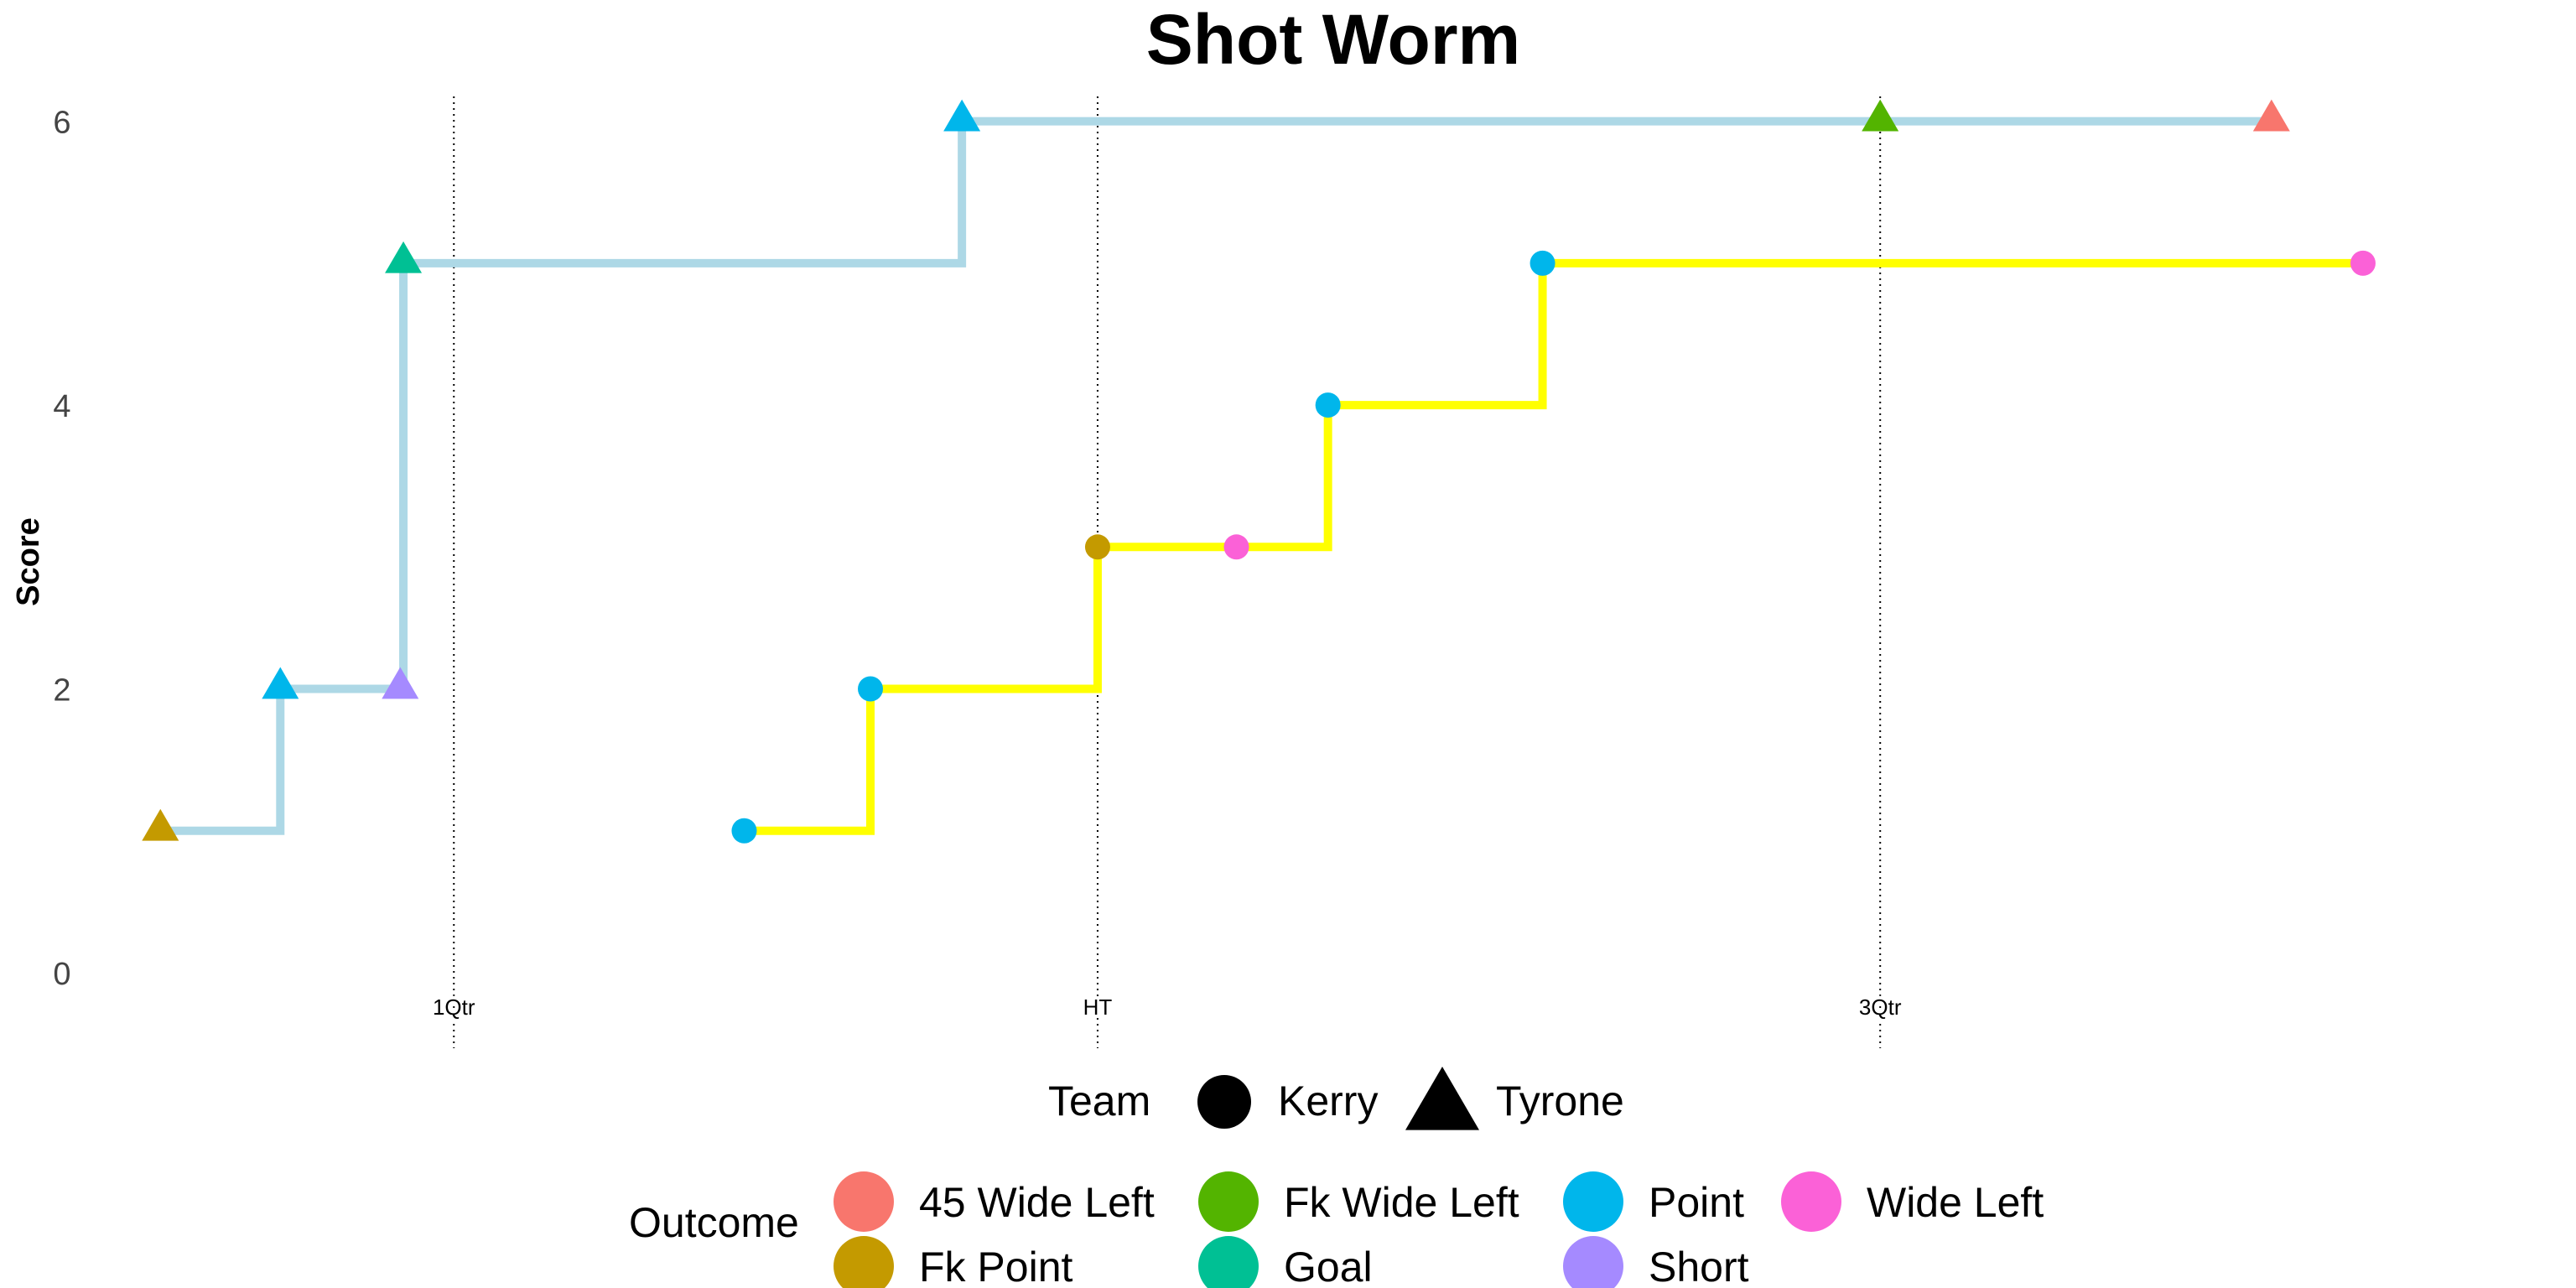 This screenshot has height=1288, width=2576. I want to click on period-marker-label: HT, so click(1098, 1007).